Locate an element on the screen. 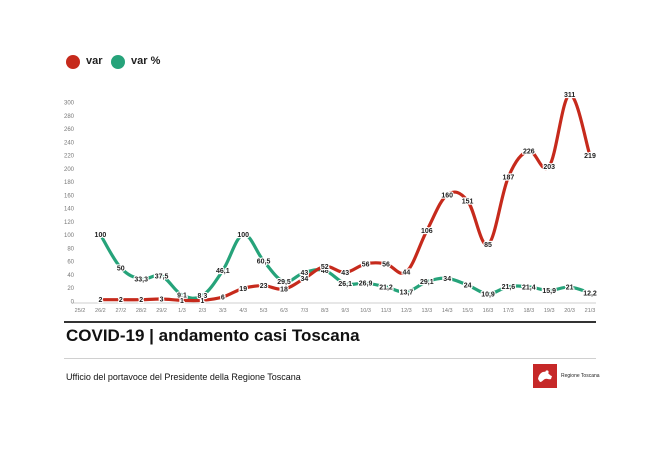  y-tick-label: 40 is located at coordinates (70, 276).